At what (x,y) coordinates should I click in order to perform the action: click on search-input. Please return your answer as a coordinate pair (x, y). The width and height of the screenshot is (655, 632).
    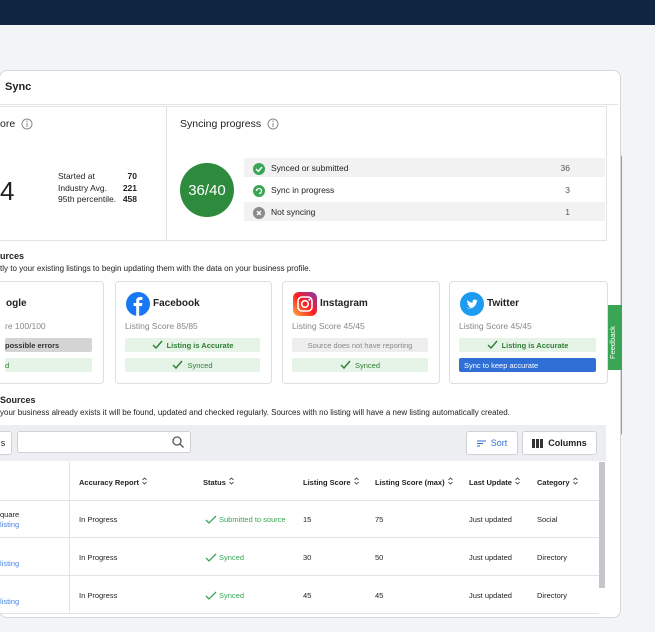
    Looking at the image, I should click on (104, 442).